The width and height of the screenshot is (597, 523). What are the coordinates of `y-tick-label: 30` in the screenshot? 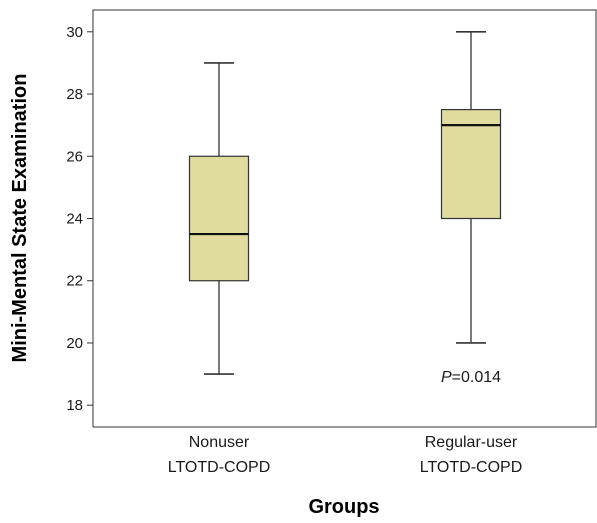 It's located at (74, 32).